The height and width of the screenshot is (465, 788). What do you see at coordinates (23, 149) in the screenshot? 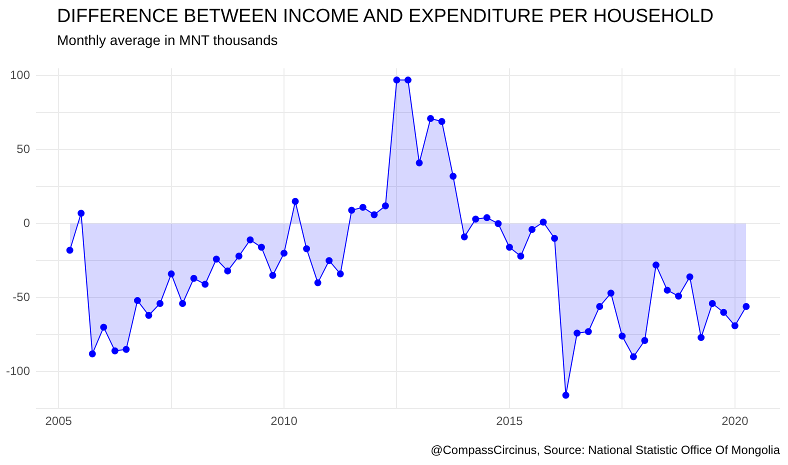
I see `y-tick-label: 50` at bounding box center [23, 149].